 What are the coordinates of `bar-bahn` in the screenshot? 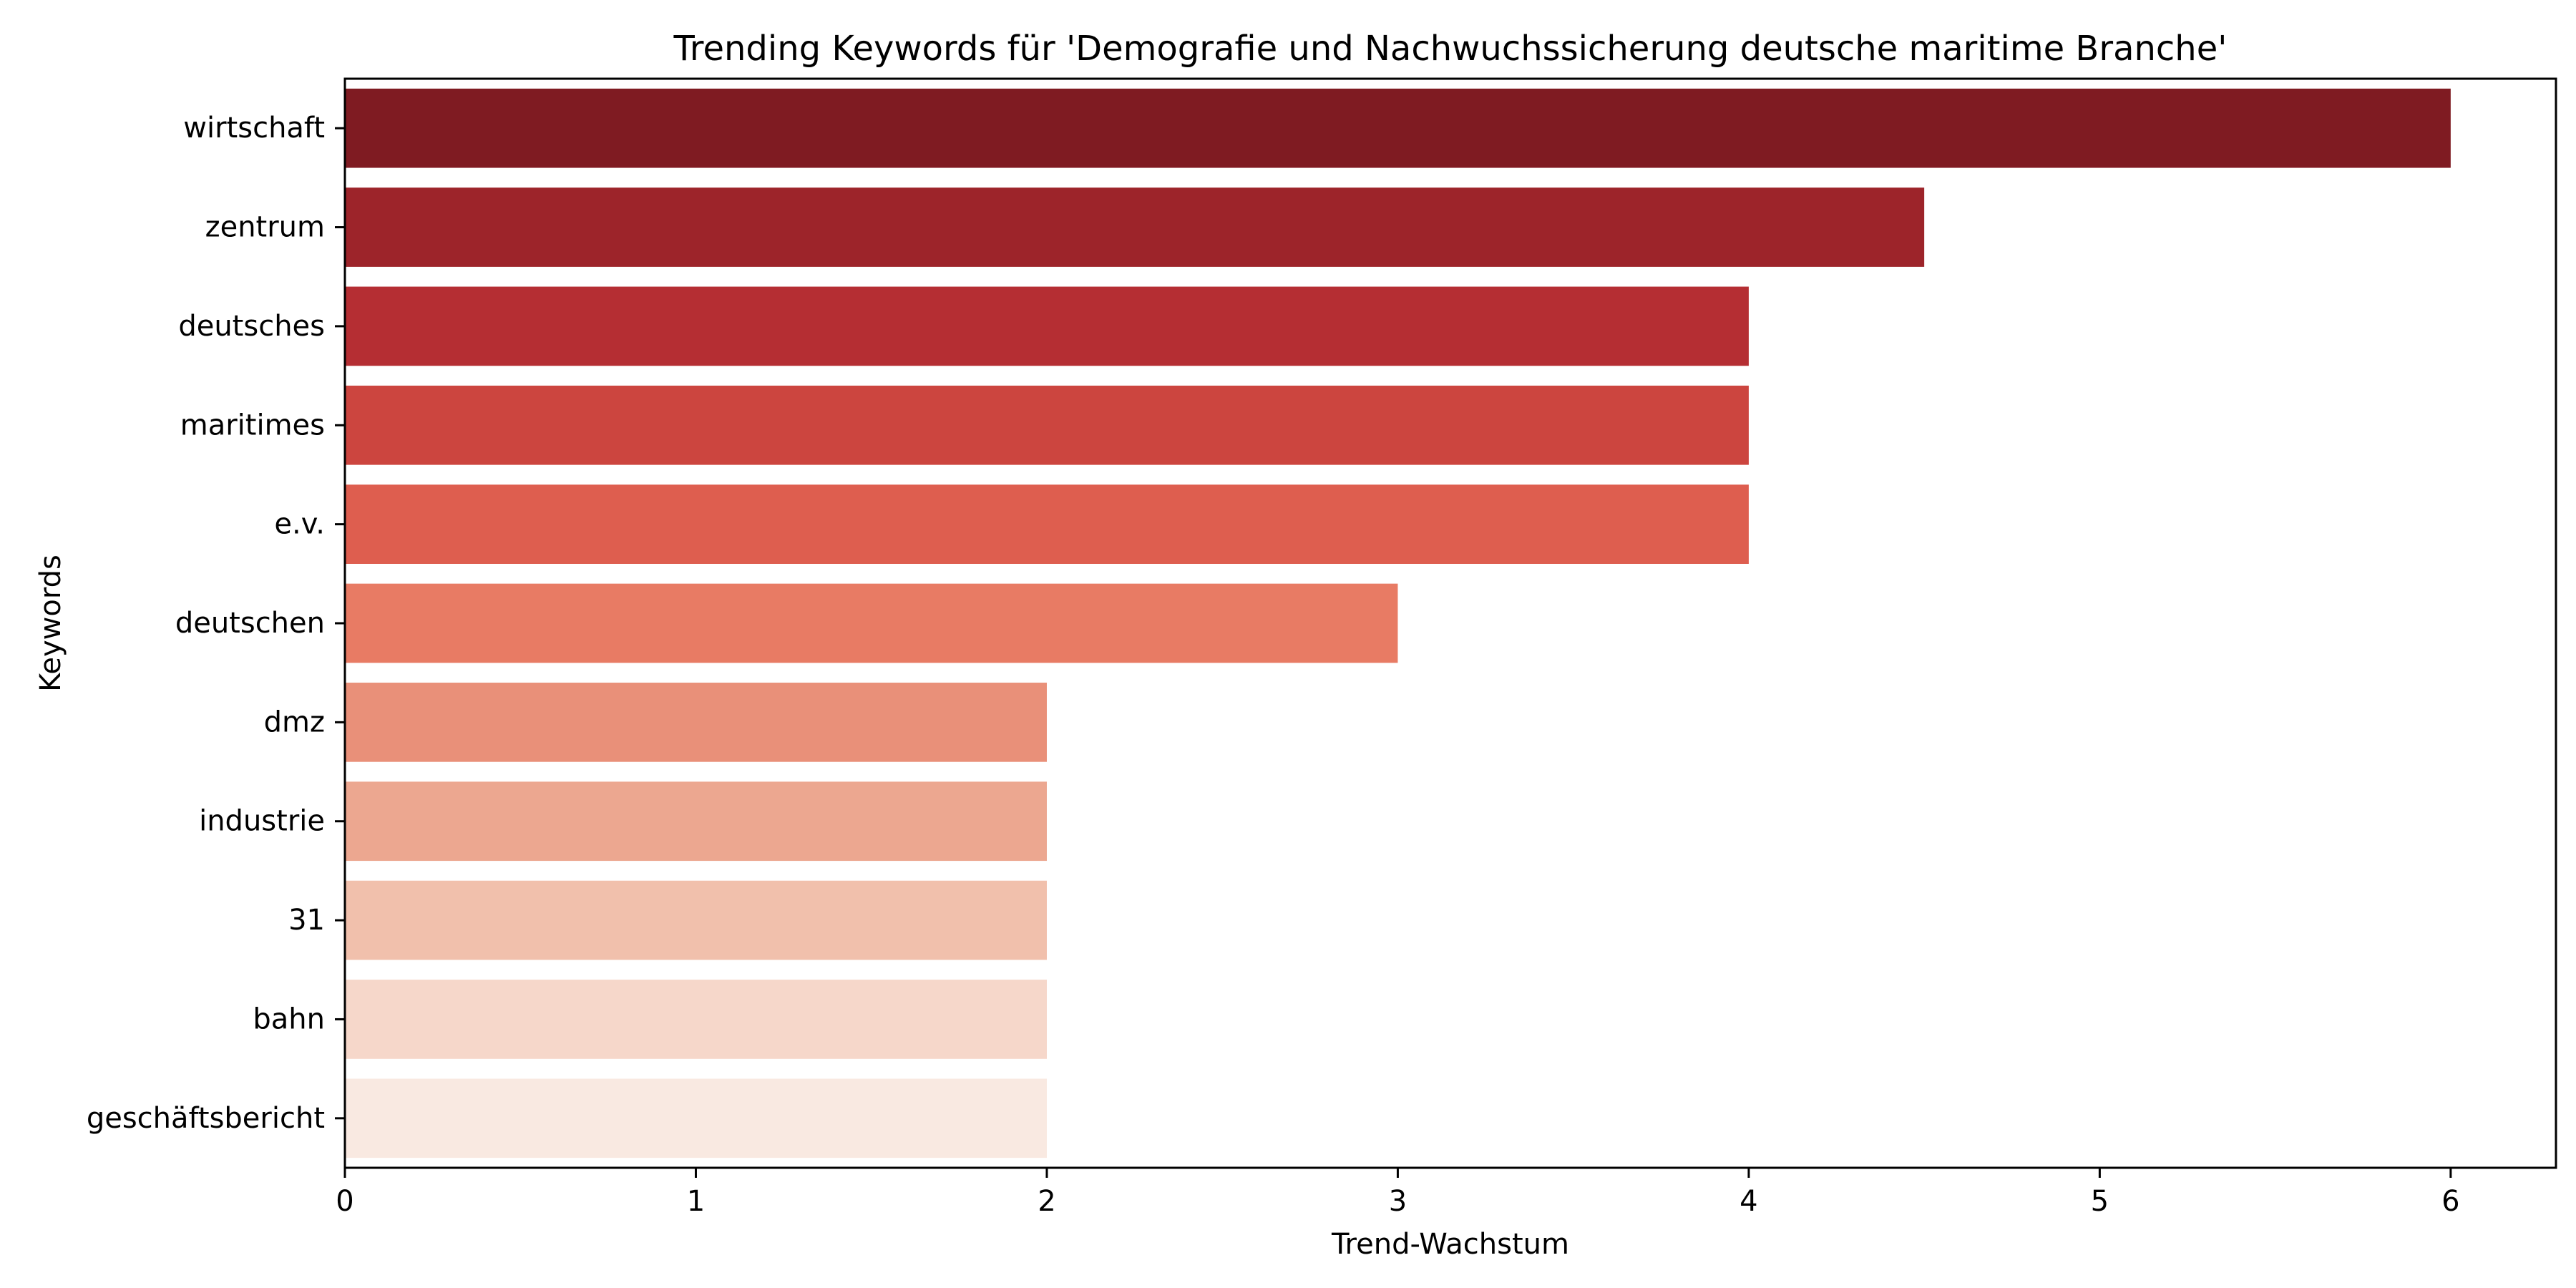 It's located at (696, 1019).